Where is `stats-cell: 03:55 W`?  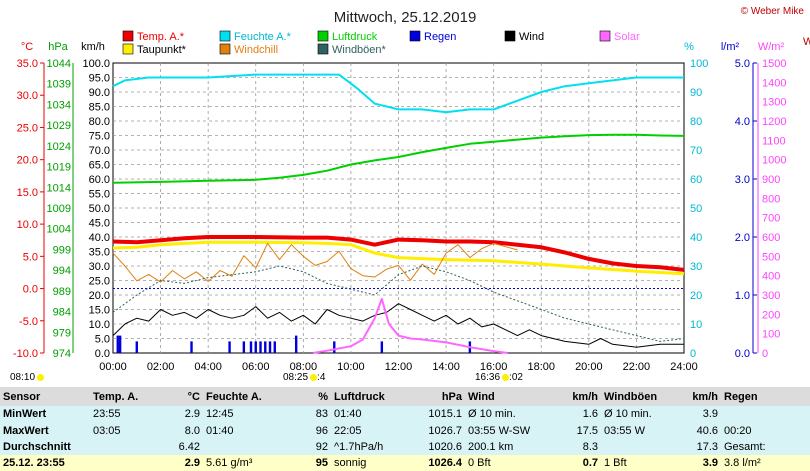
stats-cell: 03:55 W is located at coordinates (633, 430).